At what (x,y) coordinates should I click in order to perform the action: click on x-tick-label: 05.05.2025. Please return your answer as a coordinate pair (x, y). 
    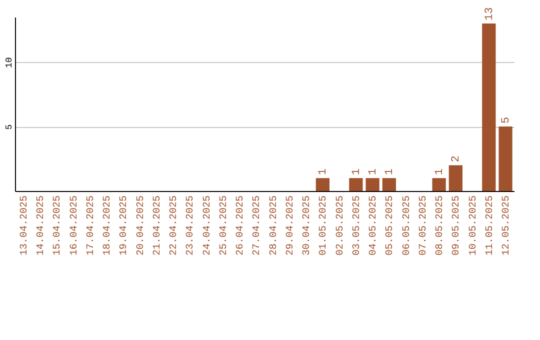
    Looking at the image, I should click on (390, 226).